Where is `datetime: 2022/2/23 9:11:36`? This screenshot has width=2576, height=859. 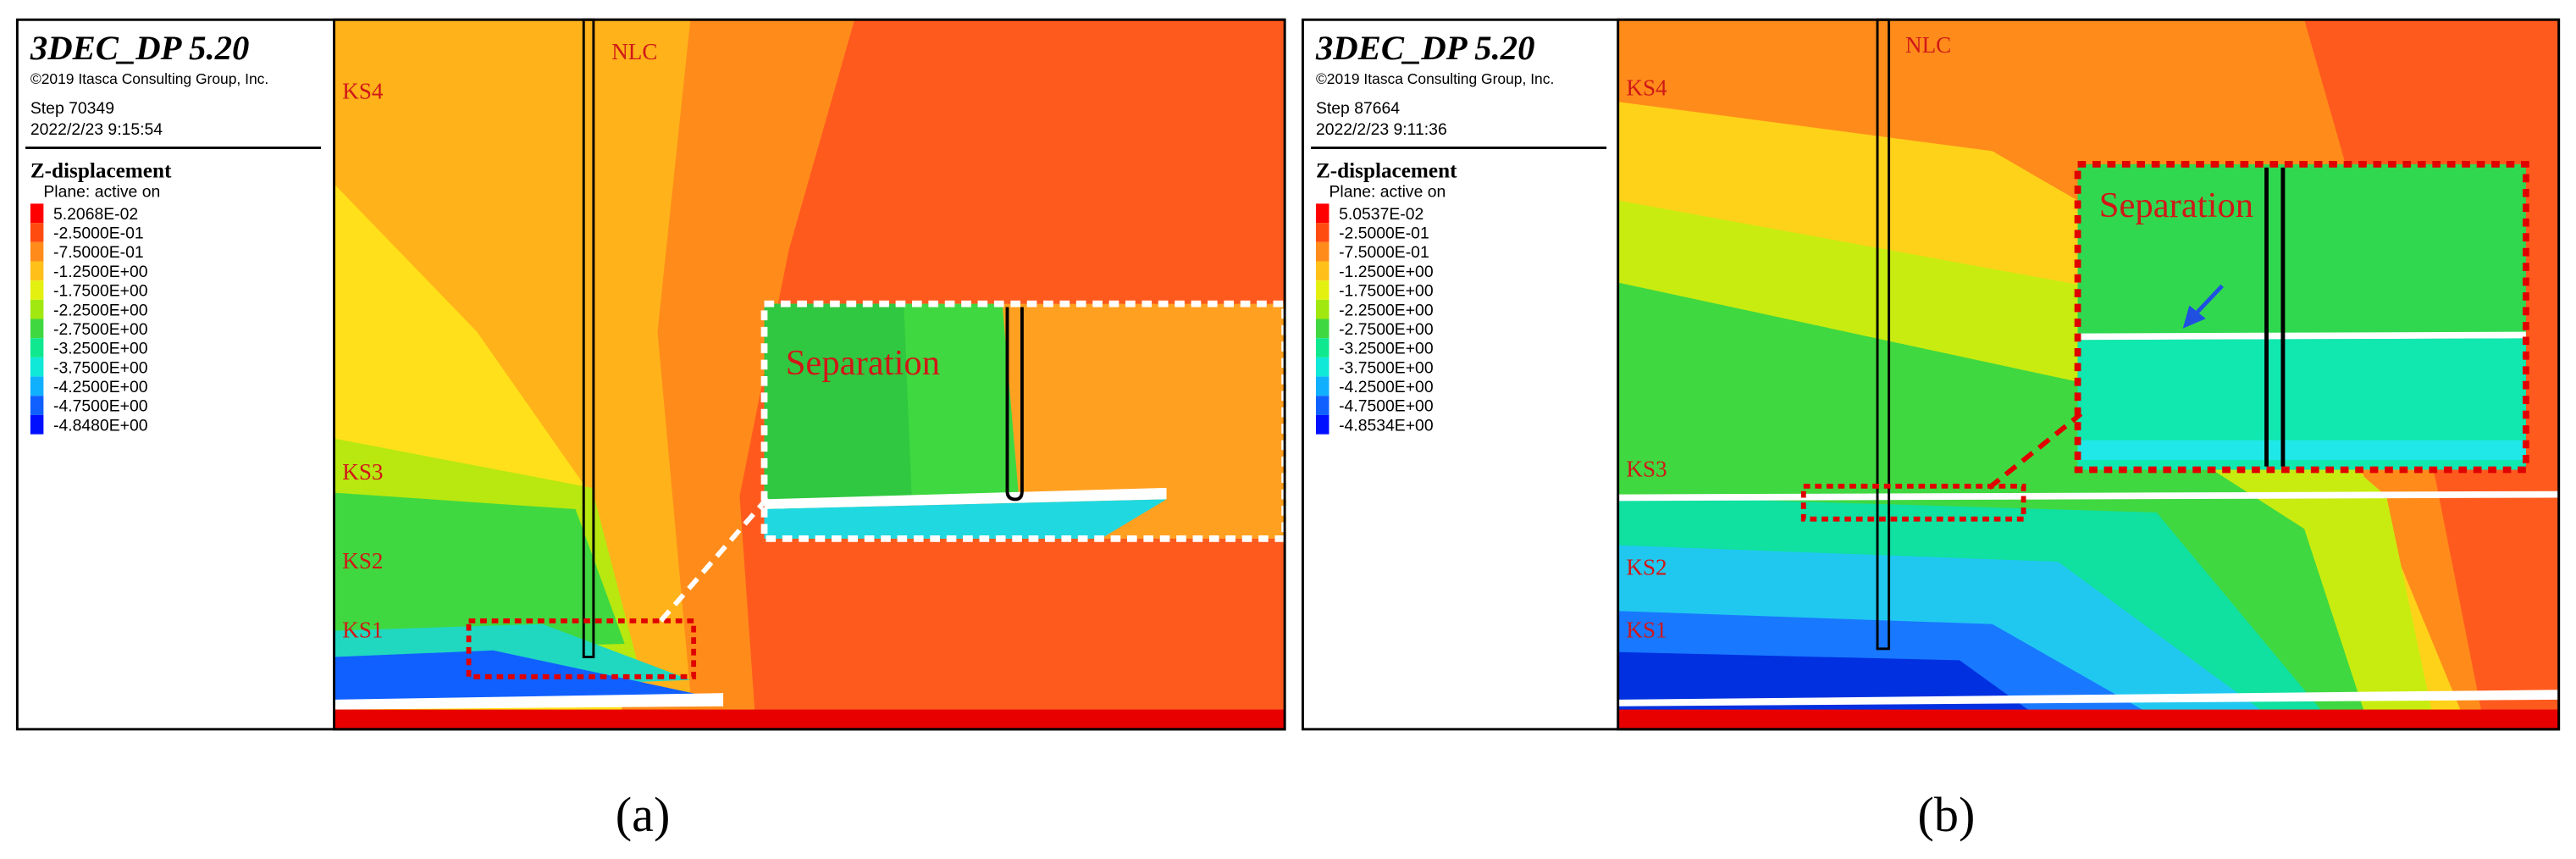
datetime: 2022/2/23 9:11:36 is located at coordinates (1381, 129).